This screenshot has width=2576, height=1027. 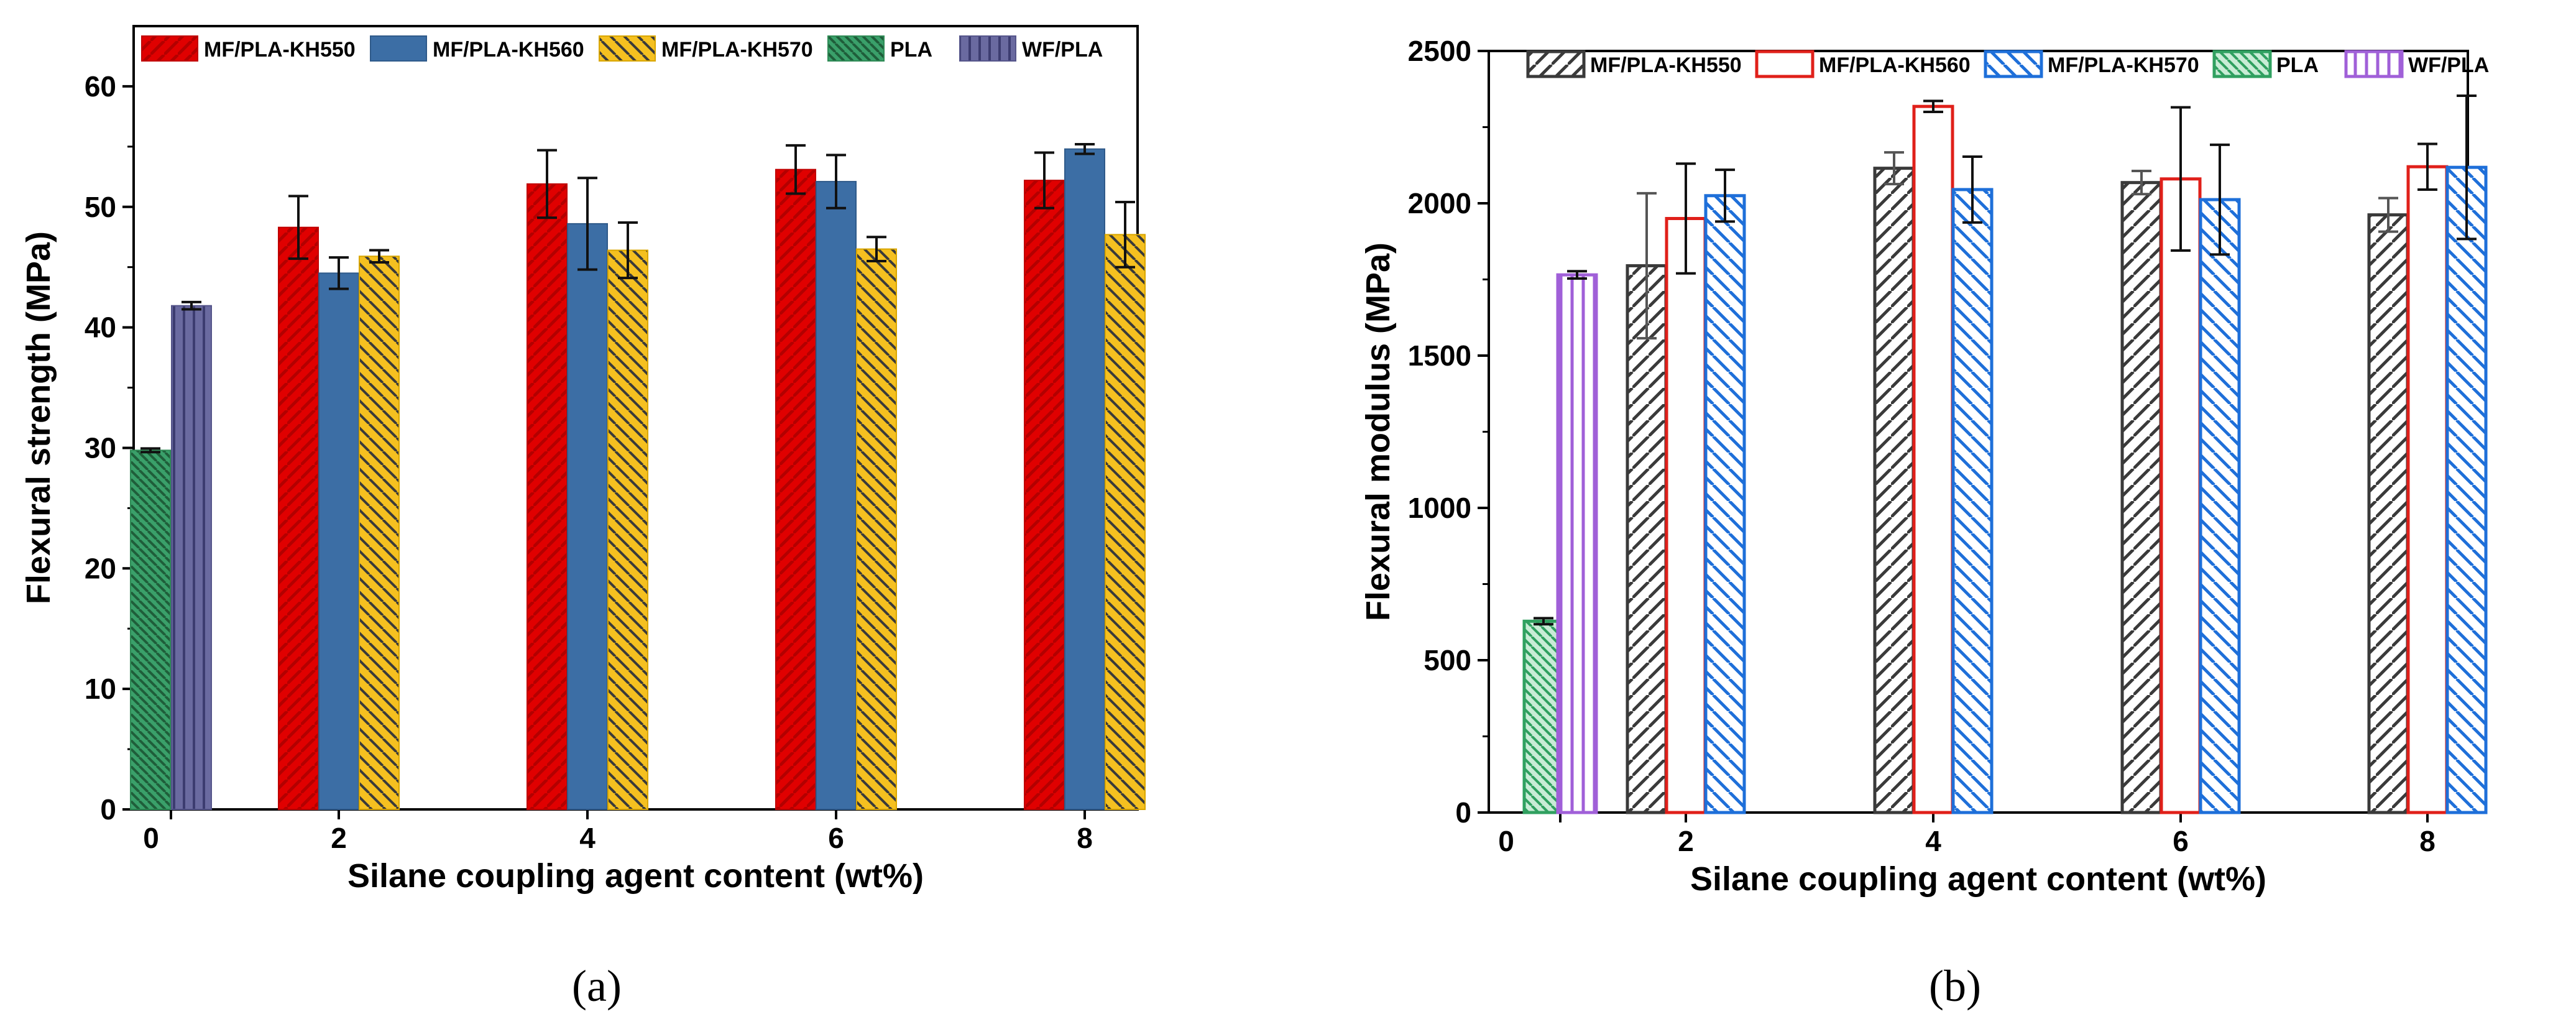 I want to click on y-tick-label: 500, so click(x=1447, y=660).